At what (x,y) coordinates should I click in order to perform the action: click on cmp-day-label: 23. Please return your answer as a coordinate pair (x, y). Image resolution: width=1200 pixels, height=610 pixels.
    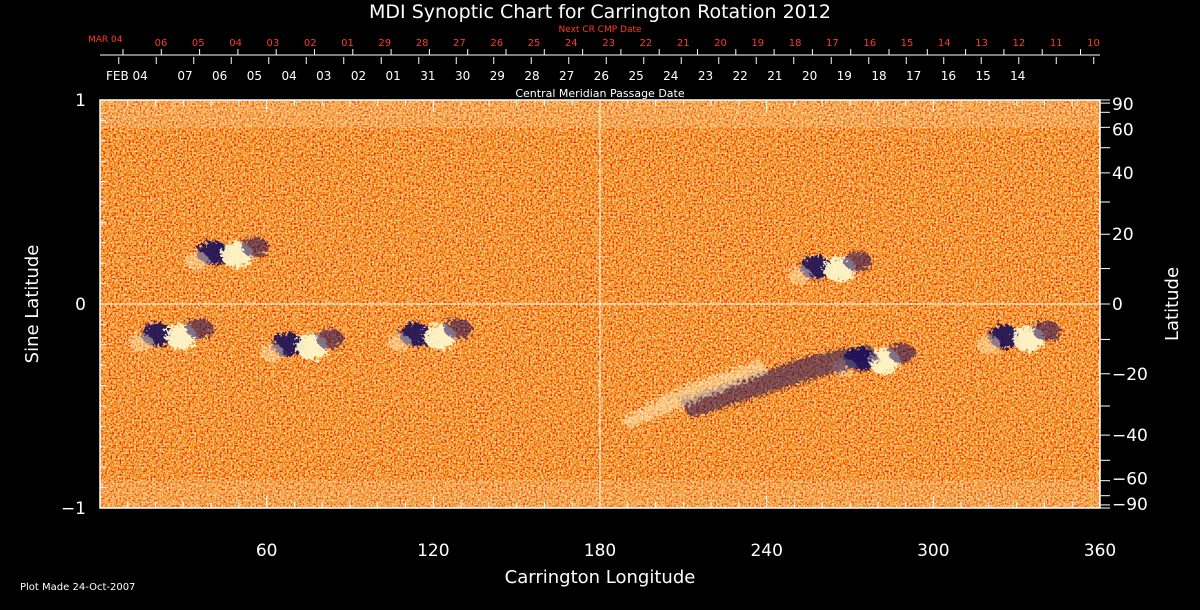
    Looking at the image, I should click on (705, 76).